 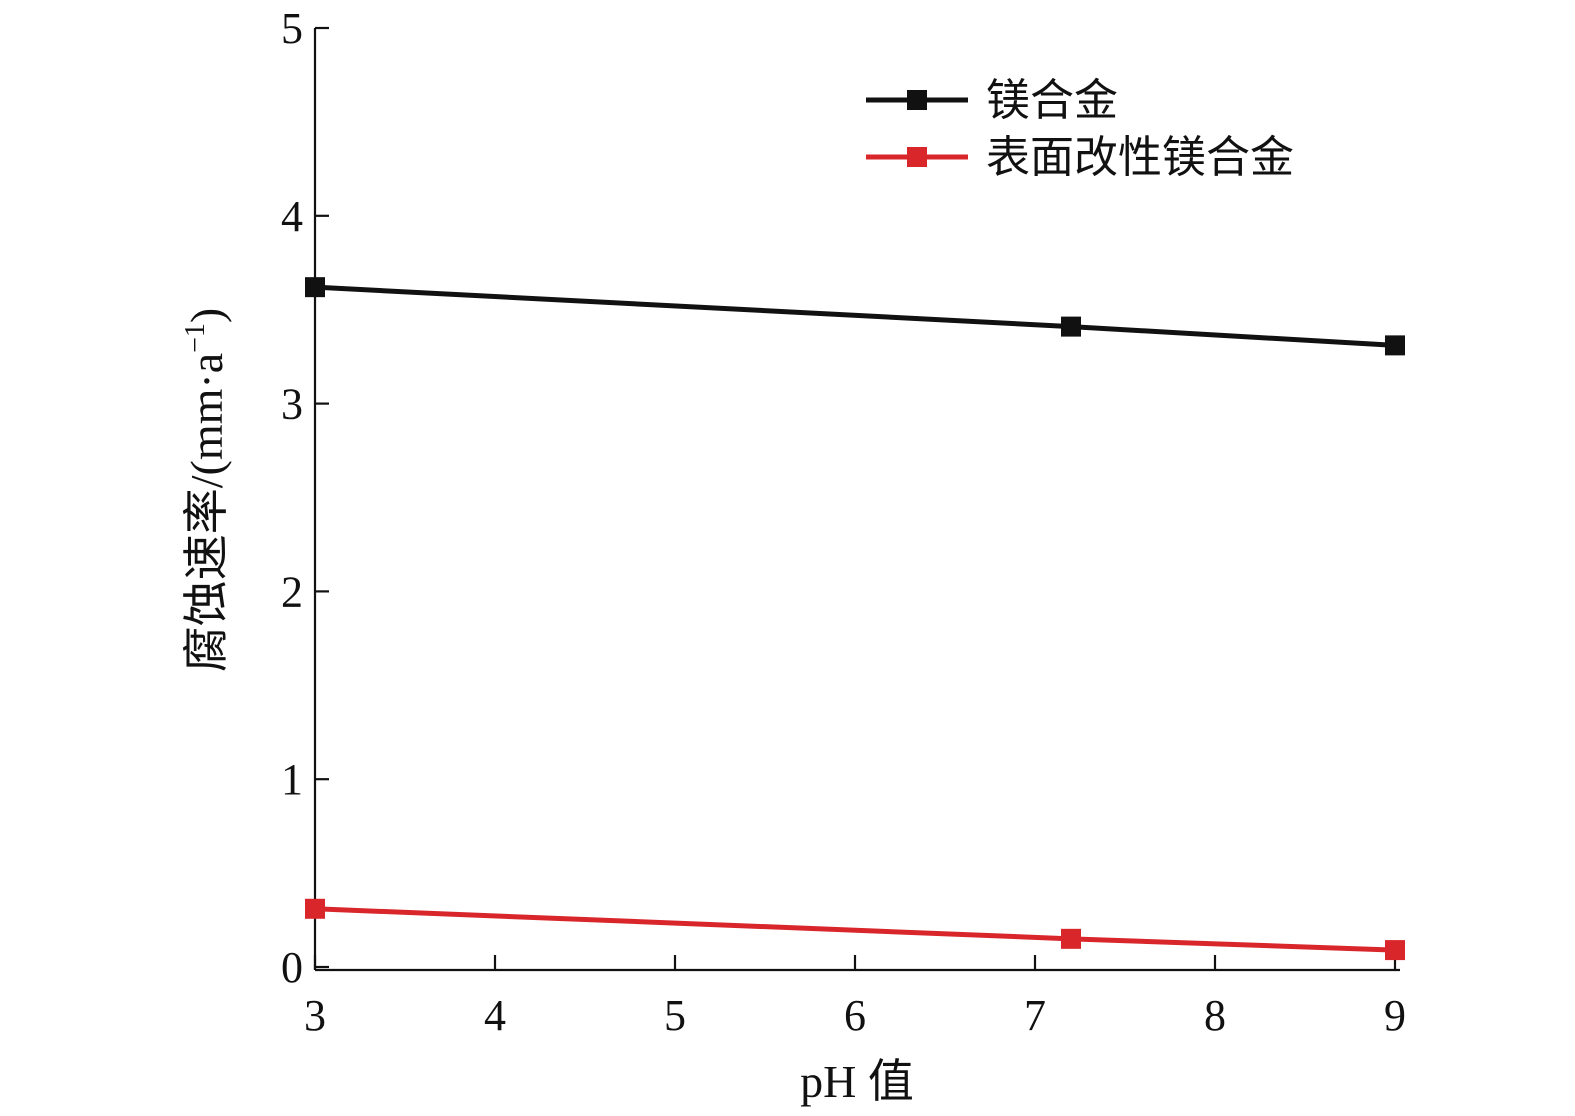 What do you see at coordinates (292, 591) in the screenshot?
I see `y-tick-label: 2` at bounding box center [292, 591].